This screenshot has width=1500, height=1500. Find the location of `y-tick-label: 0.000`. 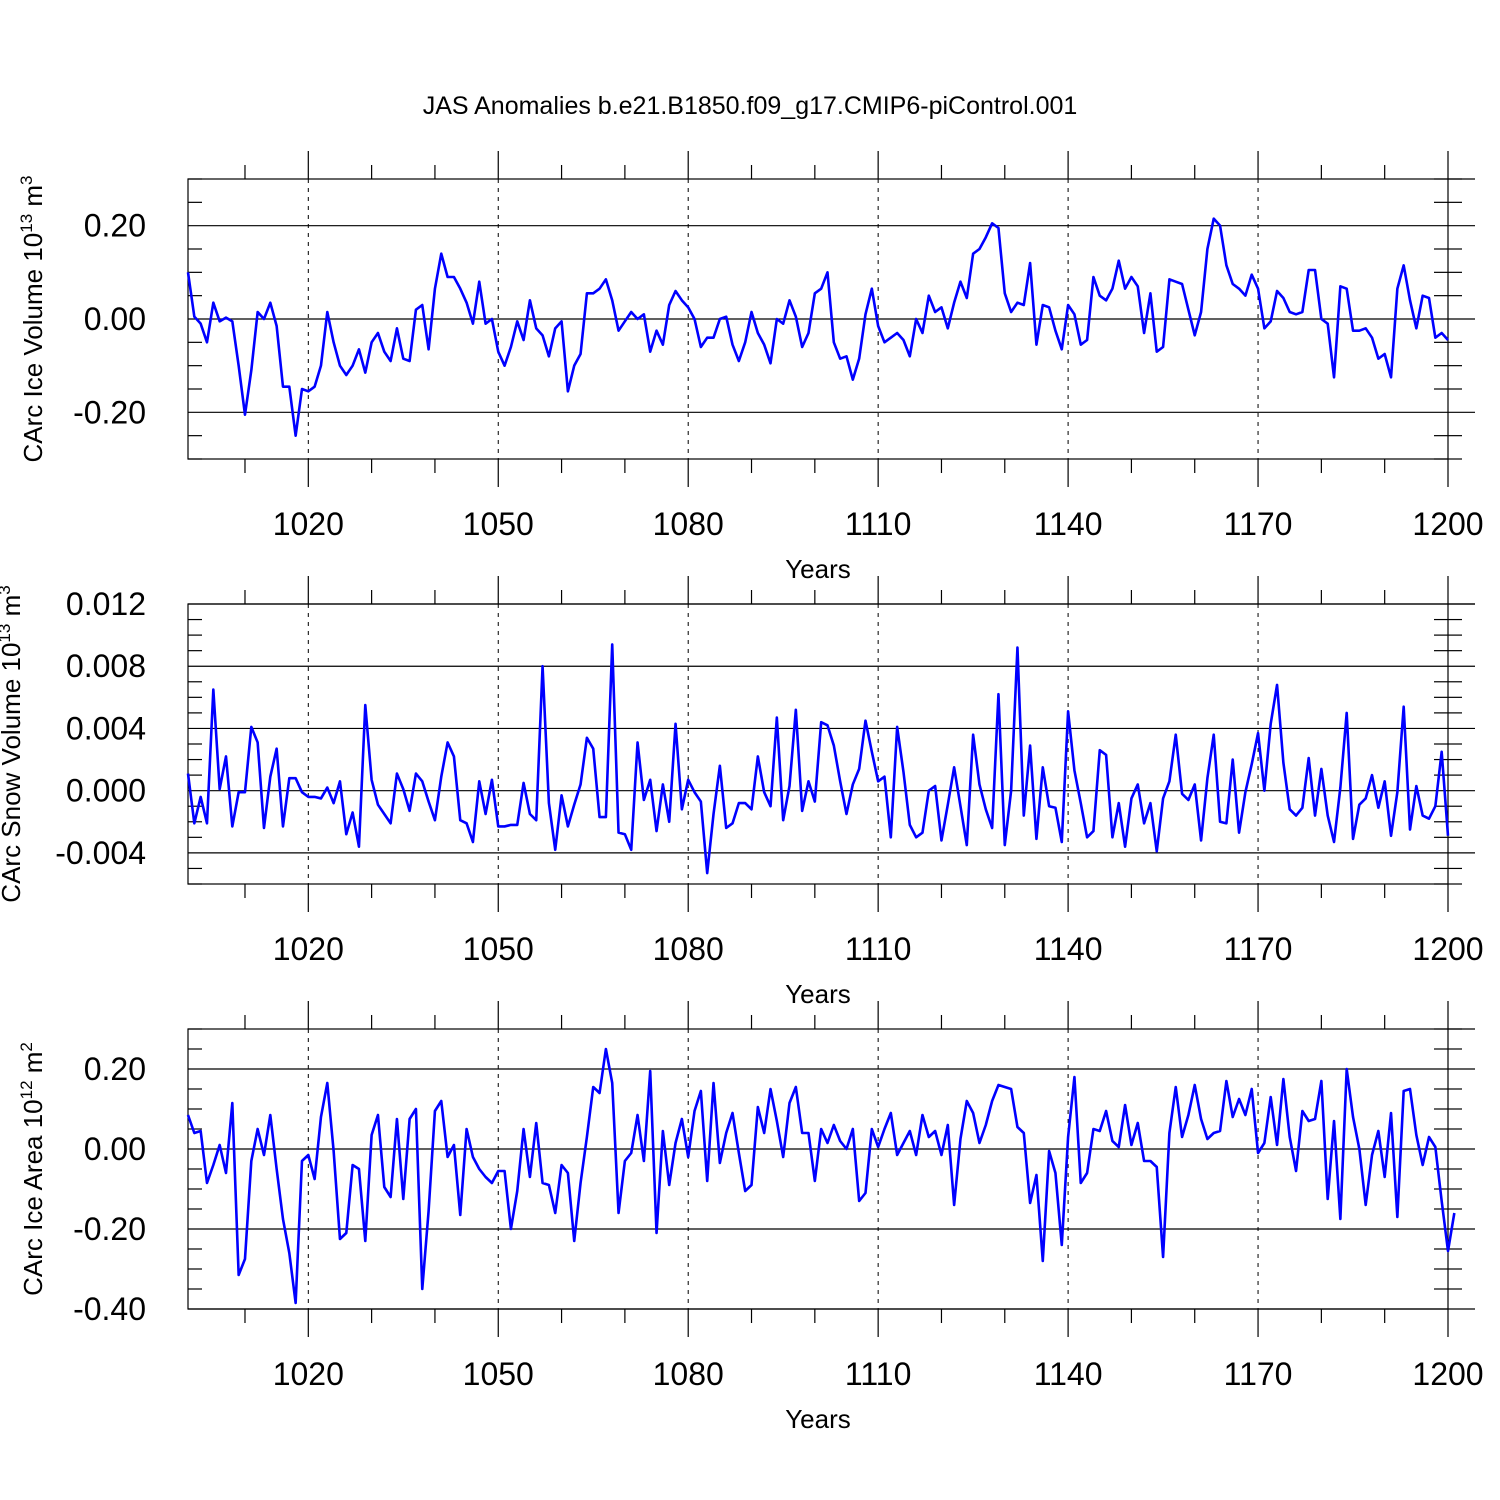

y-tick-label: 0.000 is located at coordinates (106, 791).